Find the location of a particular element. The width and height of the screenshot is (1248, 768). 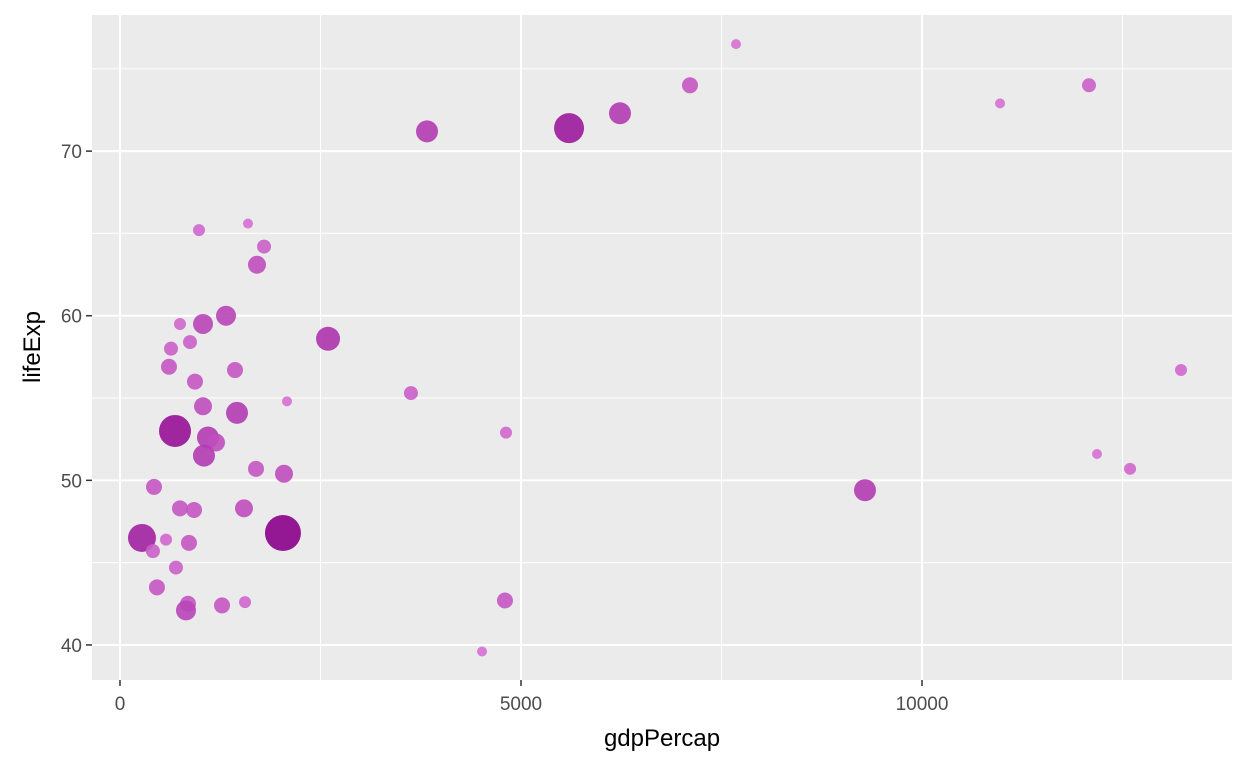

x-tick-label: 10000 is located at coordinates (922, 704).